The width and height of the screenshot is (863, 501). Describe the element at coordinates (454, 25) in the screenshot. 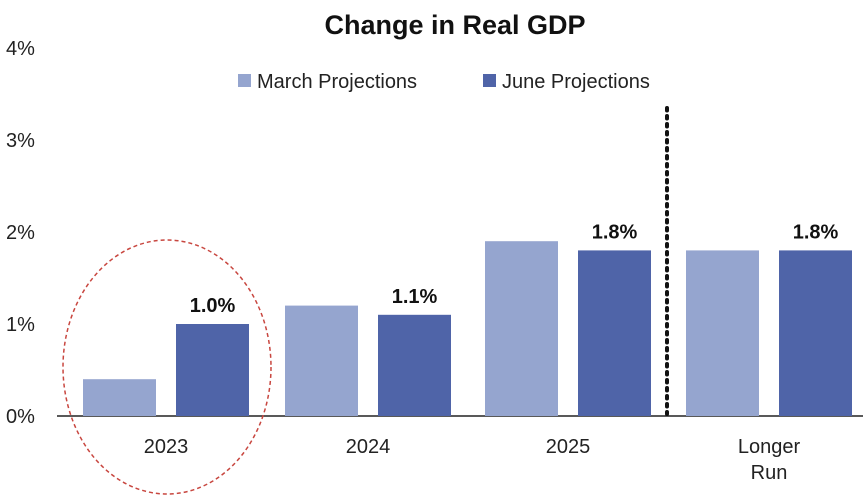

I see `chart-title: Change in Real GDP` at that location.